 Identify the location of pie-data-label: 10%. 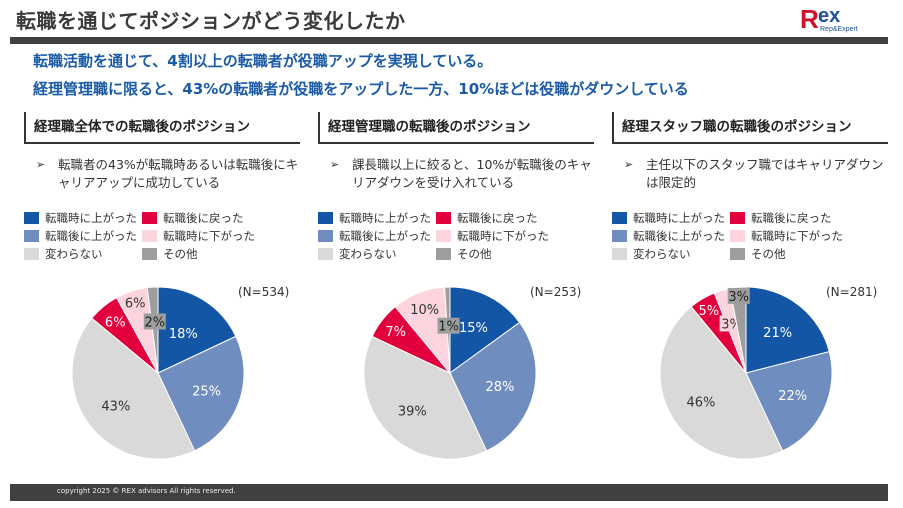
(424, 310).